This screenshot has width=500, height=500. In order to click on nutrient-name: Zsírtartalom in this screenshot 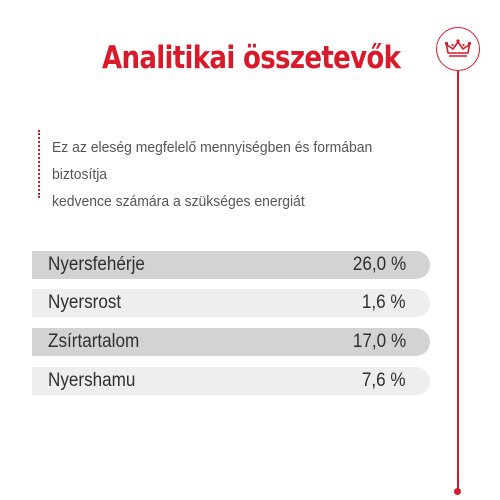, I will do `click(94, 341)`.